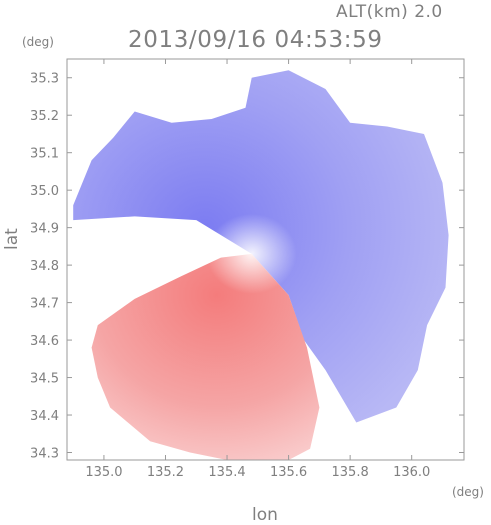  I want to click on x-tick-label: 135.0, so click(103, 472).